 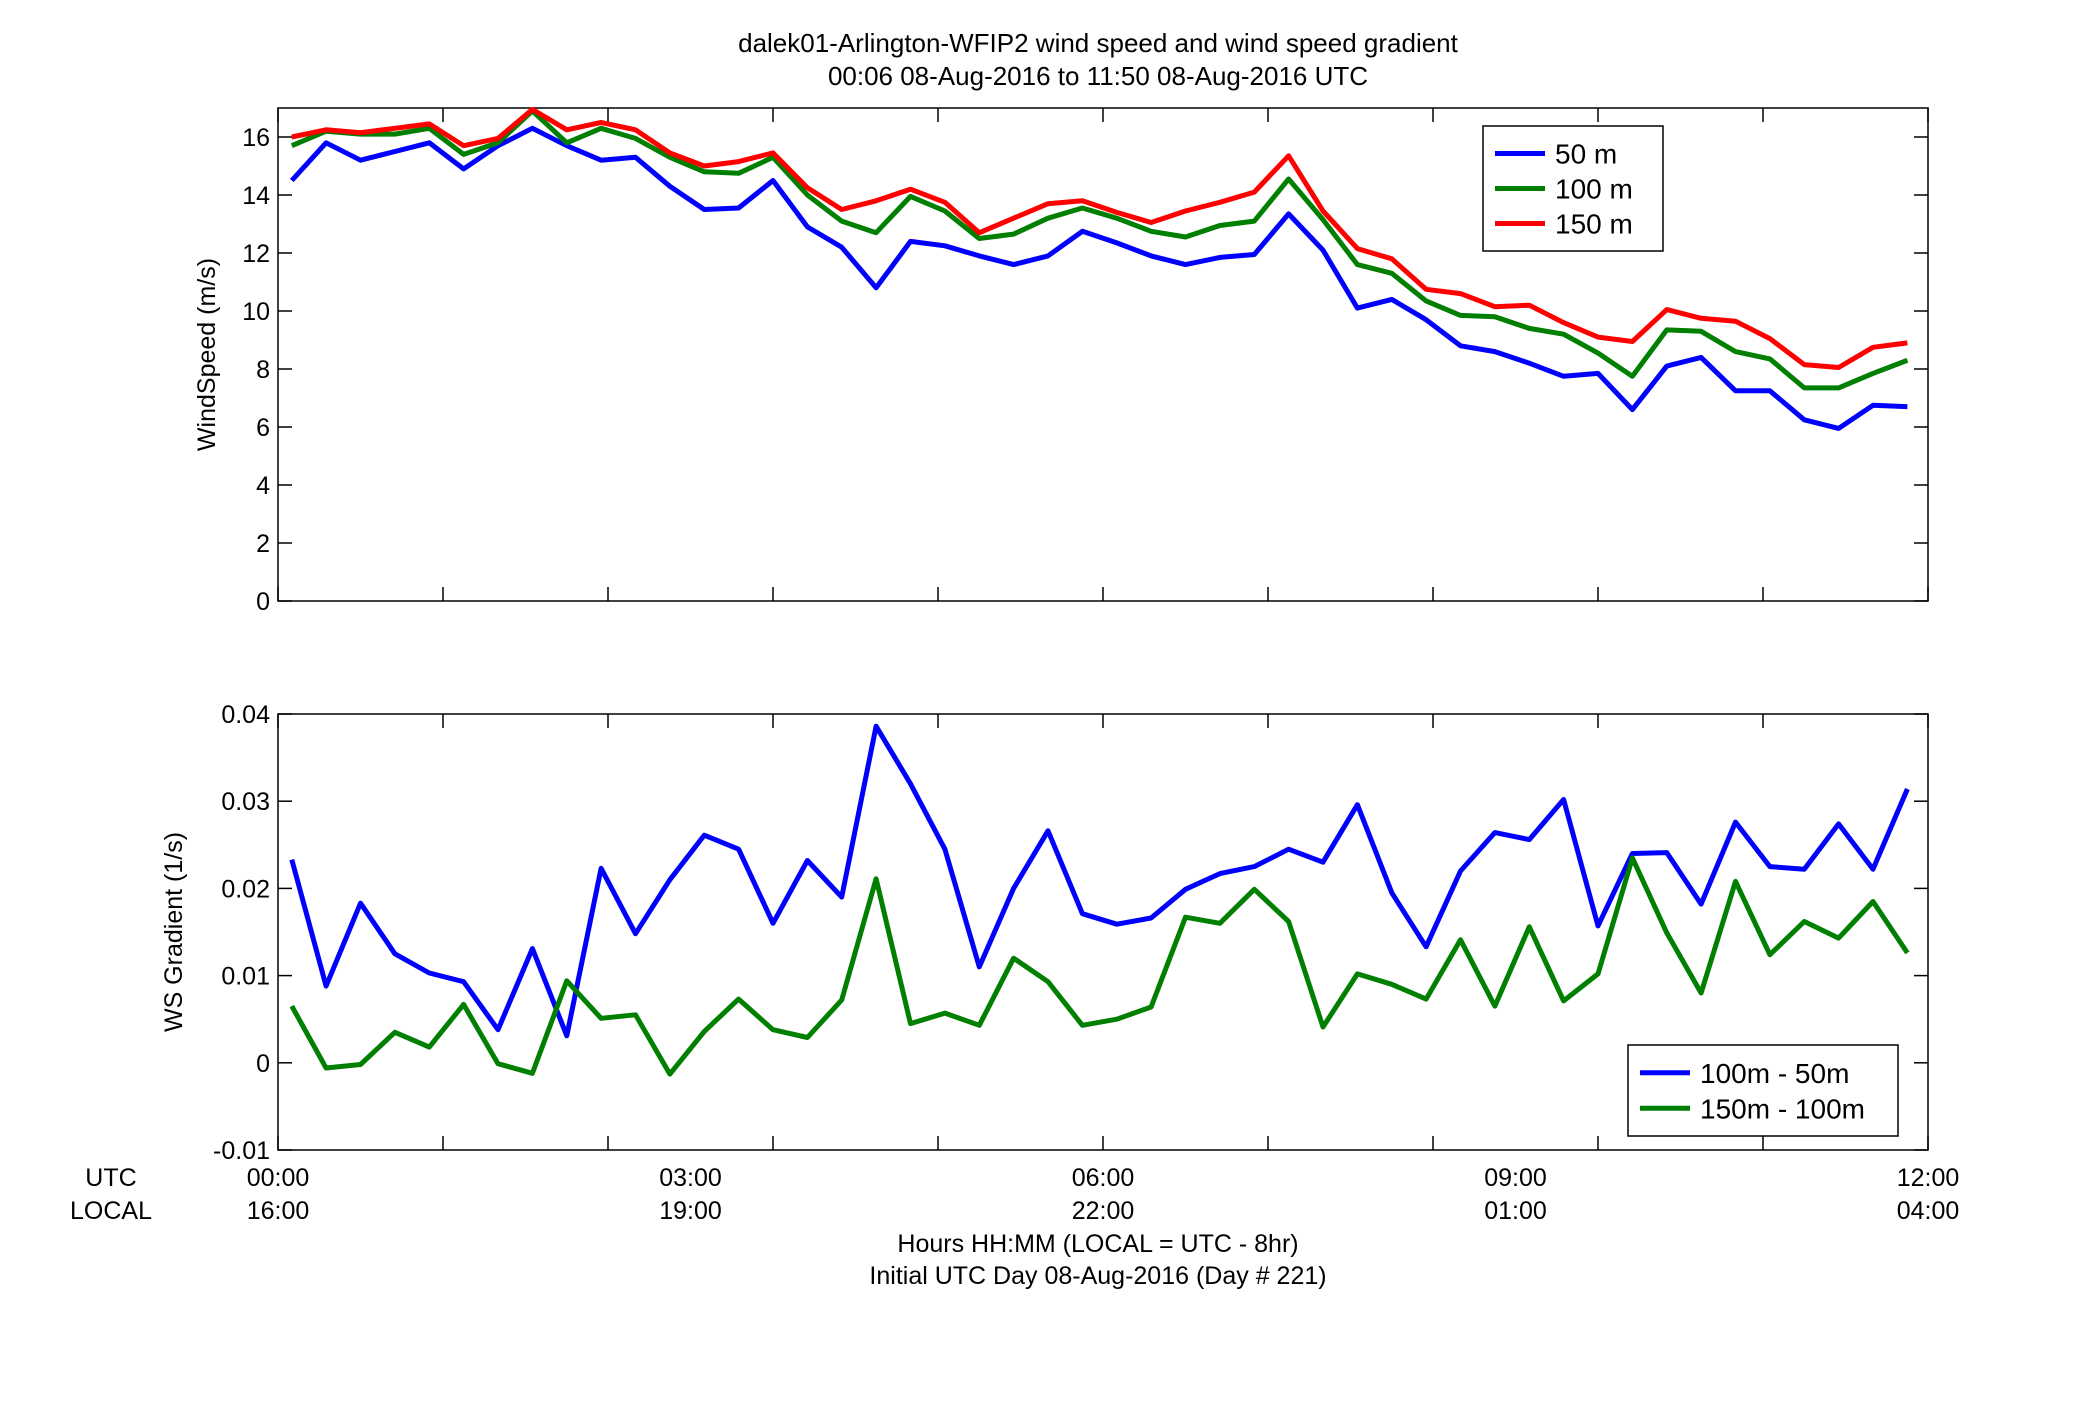 What do you see at coordinates (1099, 966) in the screenshot?
I see `series-line-150m-100m` at bounding box center [1099, 966].